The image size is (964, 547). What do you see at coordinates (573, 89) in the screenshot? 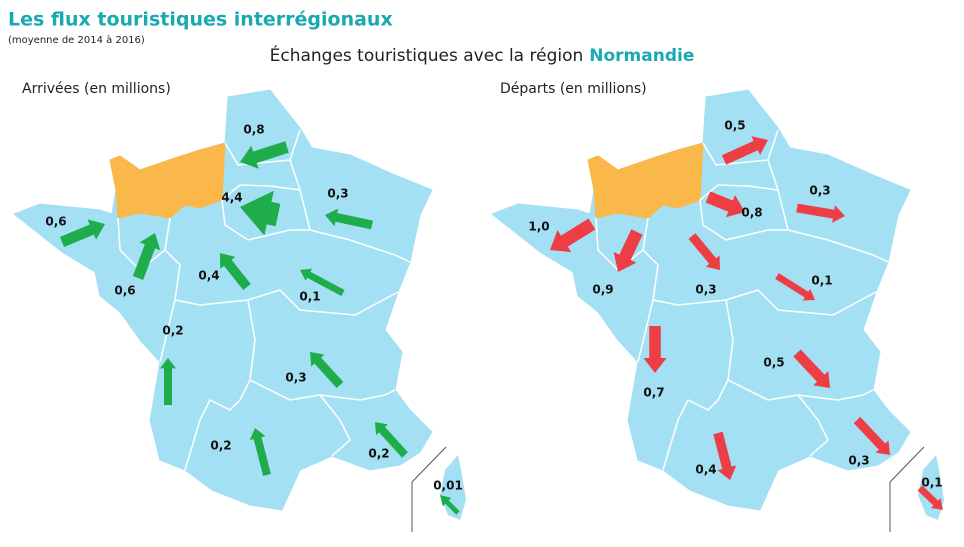
I see `map-title: Départs (en millions)` at bounding box center [573, 89].